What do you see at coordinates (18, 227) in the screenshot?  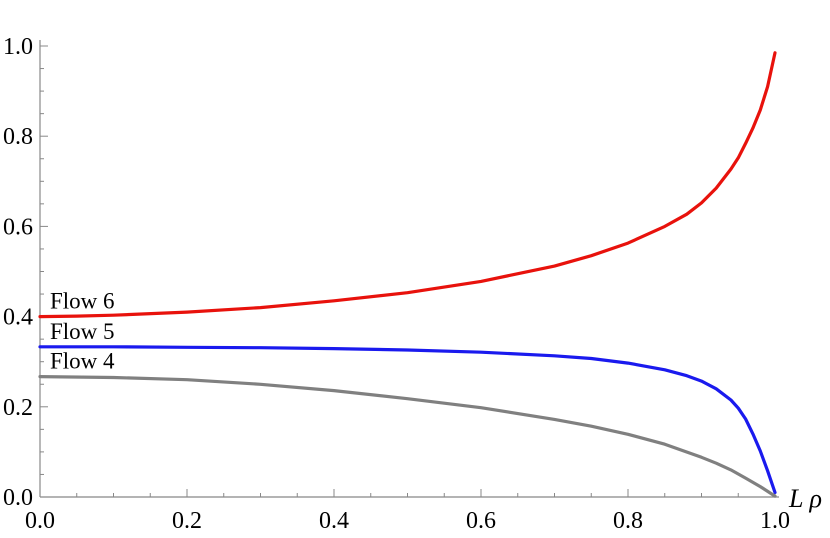 I see `y-tick-label: 0.6` at bounding box center [18, 227].